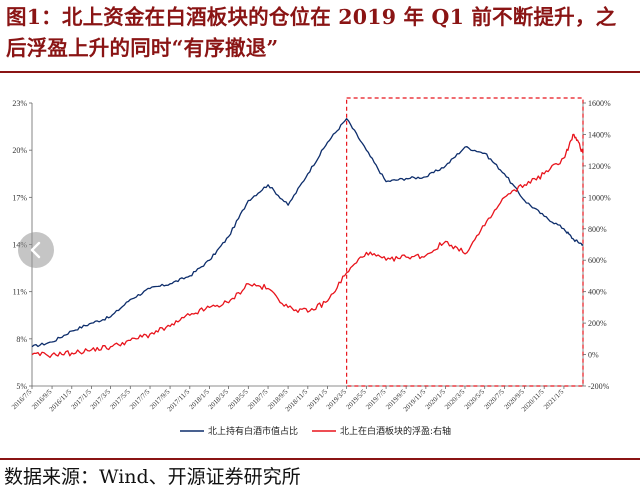 The width and height of the screenshot is (640, 495). Describe the element at coordinates (320, 72) in the screenshot. I see `title-rule` at that location.